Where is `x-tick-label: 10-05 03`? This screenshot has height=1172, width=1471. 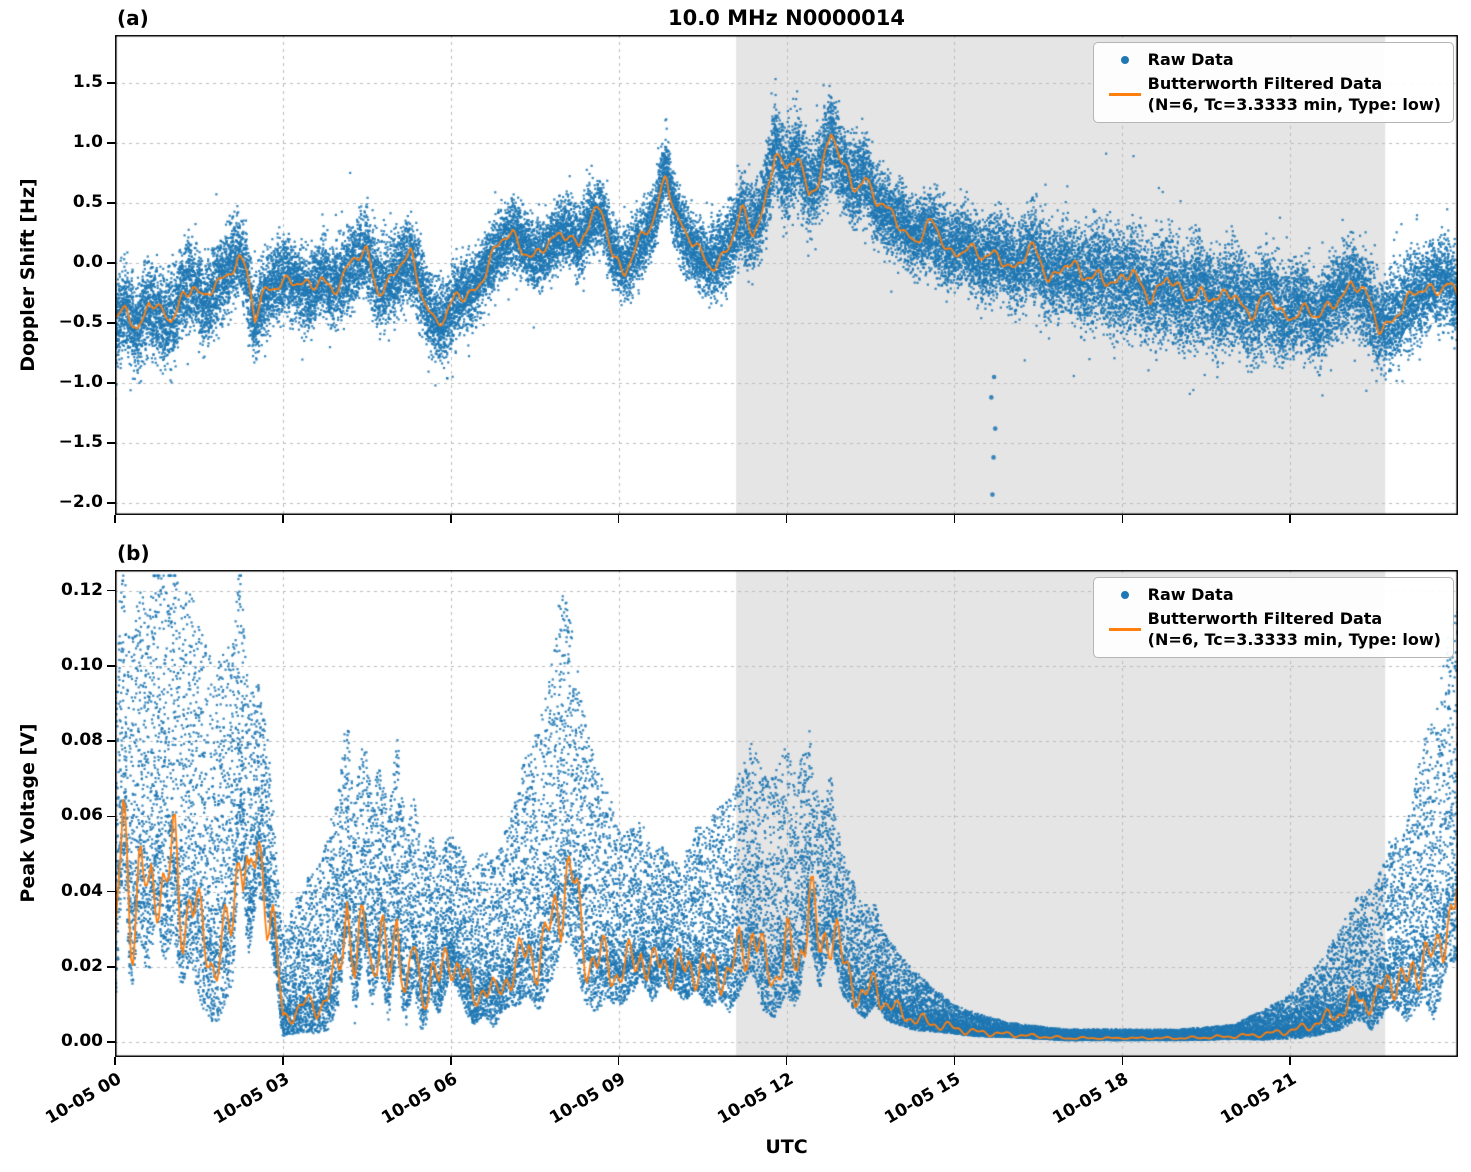
x-tick-label: 10-05 03 is located at coordinates (251, 1099).